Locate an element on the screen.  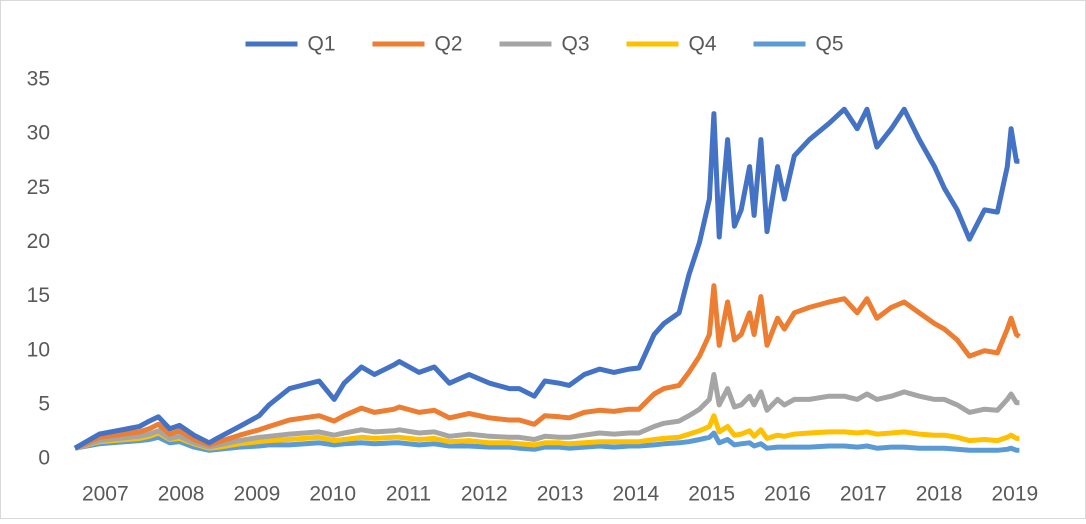
legend-label: Q2 is located at coordinates (449, 44).